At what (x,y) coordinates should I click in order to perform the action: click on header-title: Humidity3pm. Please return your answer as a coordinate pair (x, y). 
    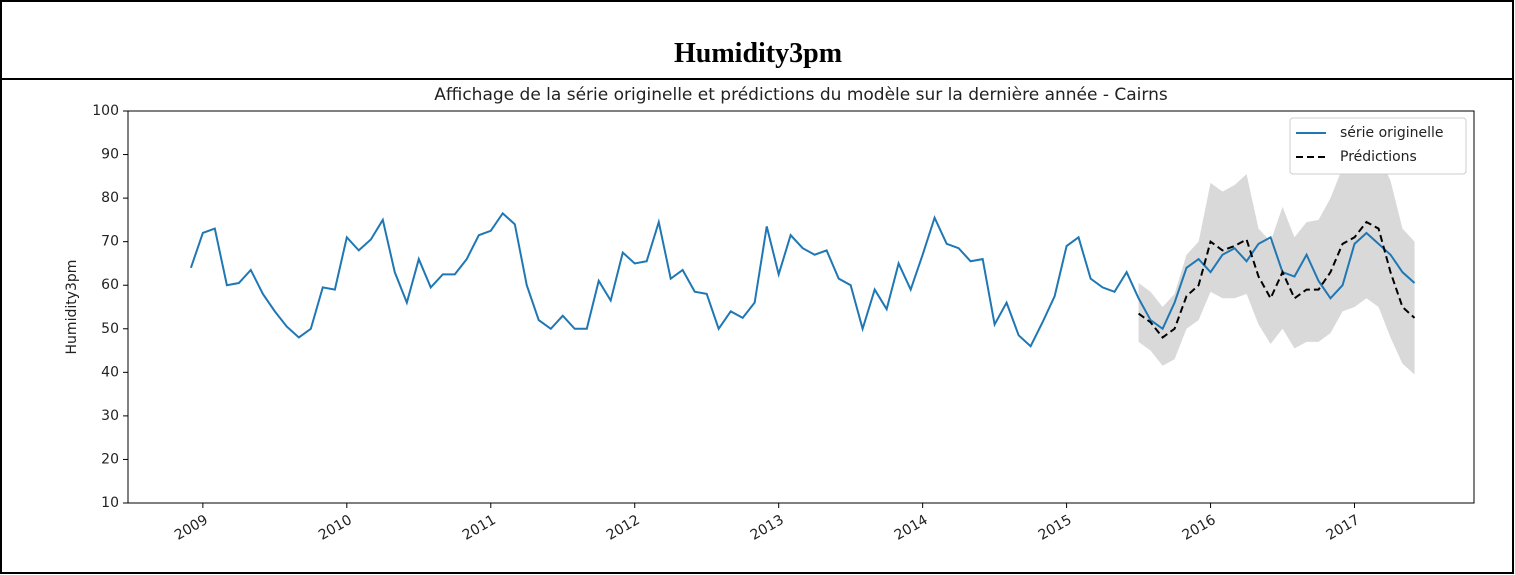
    Looking at the image, I should click on (758, 53).